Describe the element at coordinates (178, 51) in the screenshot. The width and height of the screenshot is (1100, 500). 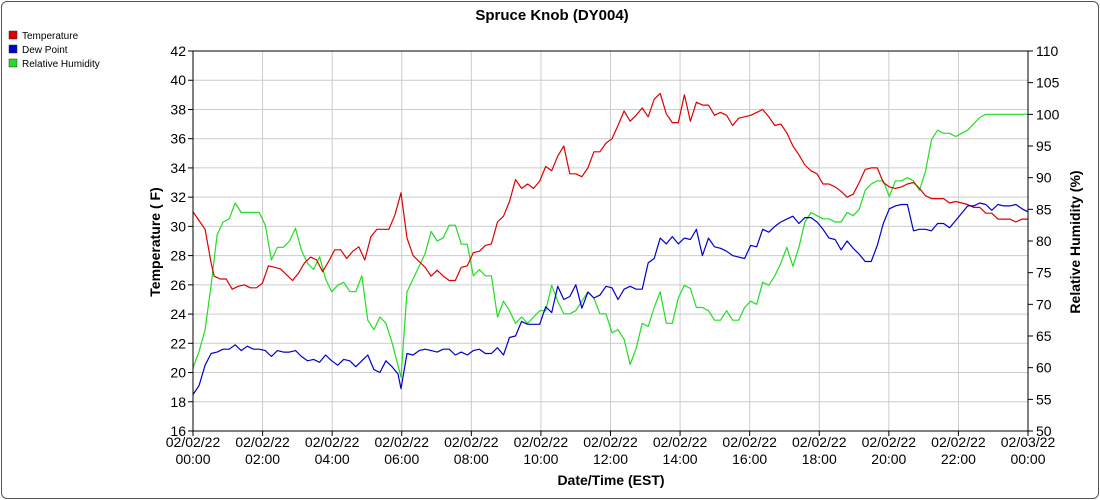
I see `y-tick-label: 42` at that location.